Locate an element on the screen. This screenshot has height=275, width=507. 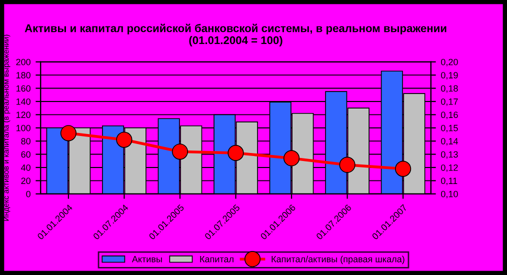
y-tick-label: 140 is located at coordinates (23, 101).